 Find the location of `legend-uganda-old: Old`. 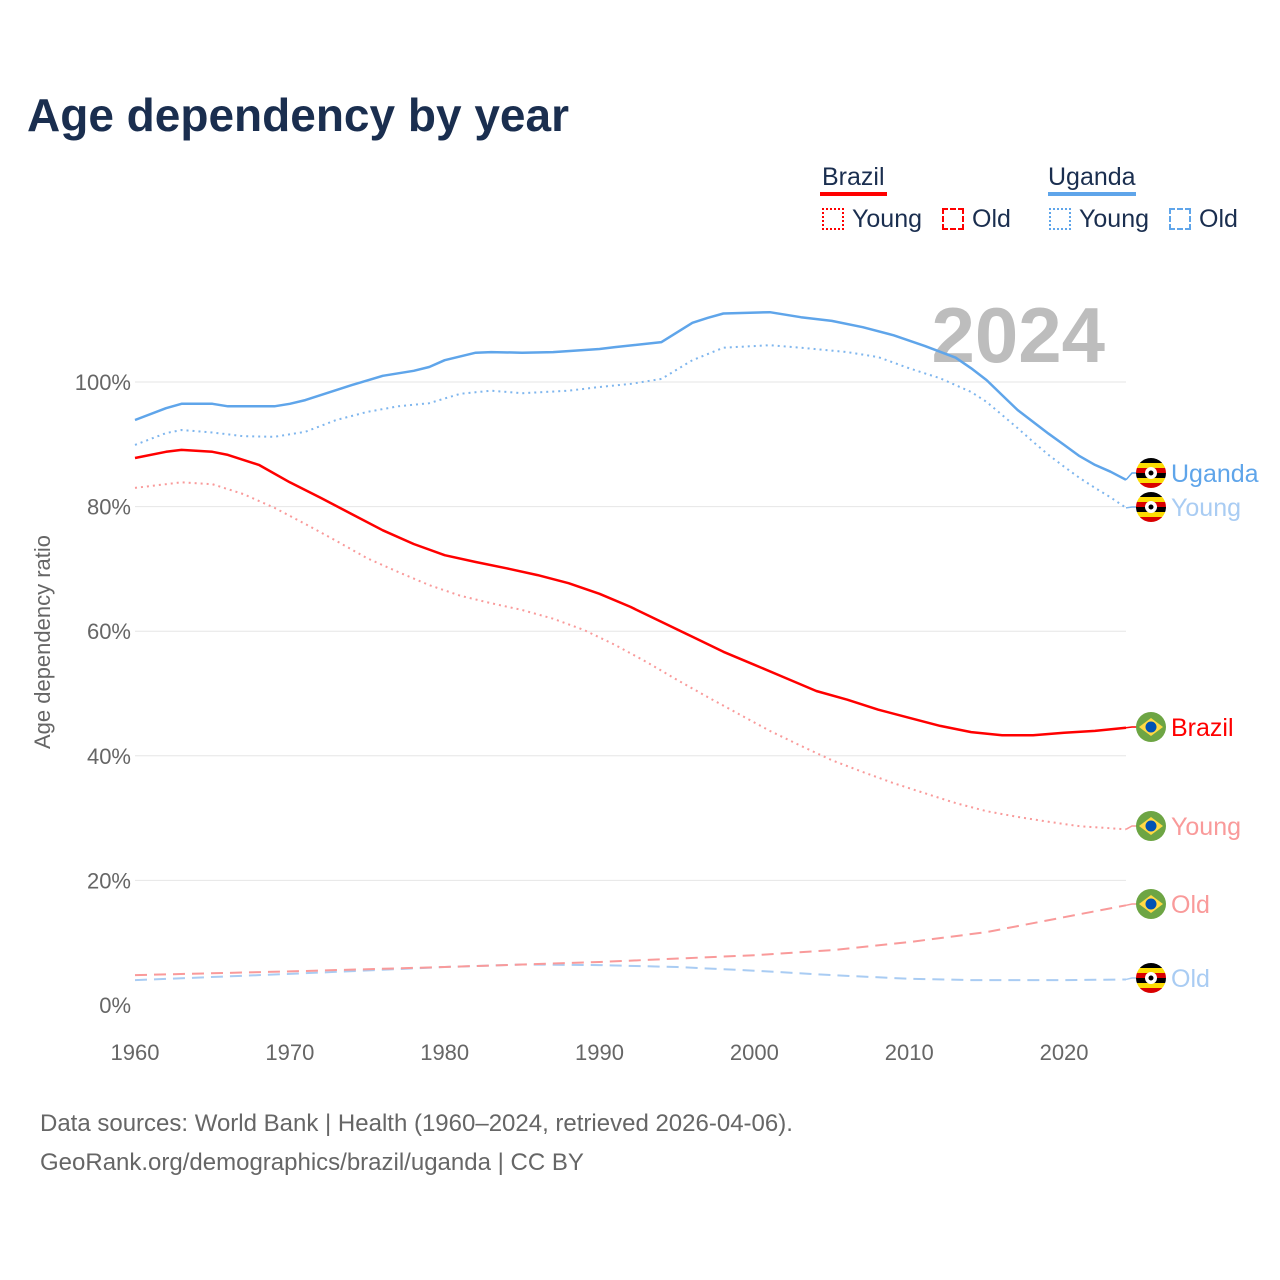

legend-uganda-old: Old is located at coordinates (1218, 219).